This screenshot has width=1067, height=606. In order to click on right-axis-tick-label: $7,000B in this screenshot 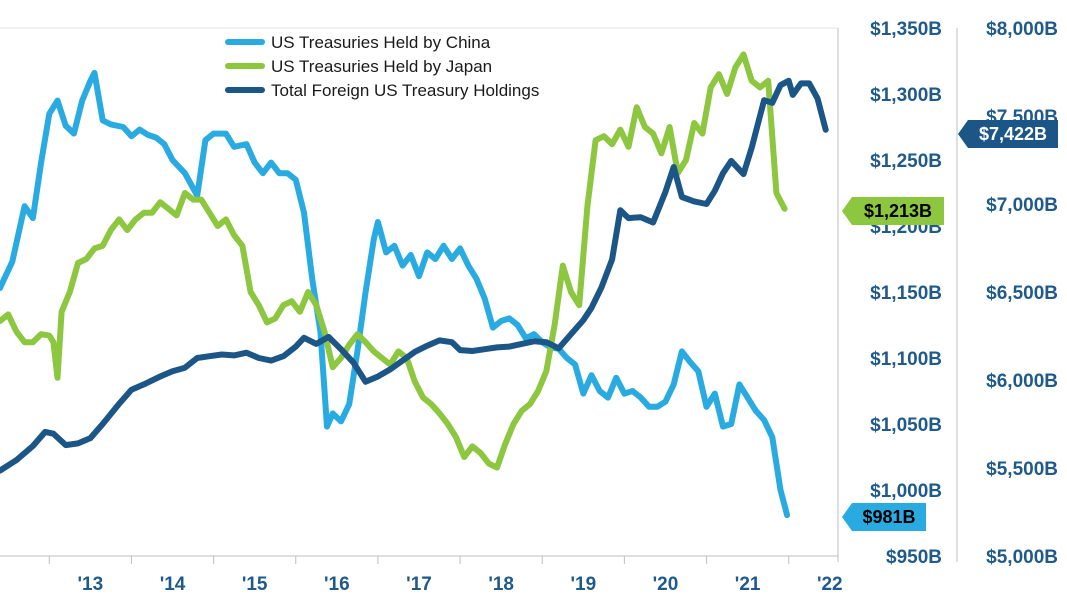, I will do `click(1022, 205)`.